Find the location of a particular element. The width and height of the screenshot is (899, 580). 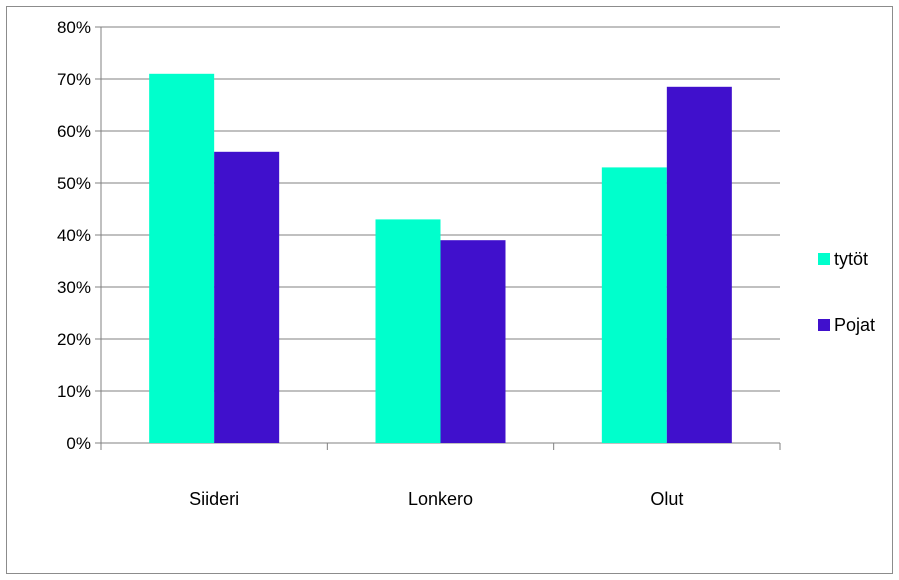

y-tick-label: 0% is located at coordinates (78, 443).